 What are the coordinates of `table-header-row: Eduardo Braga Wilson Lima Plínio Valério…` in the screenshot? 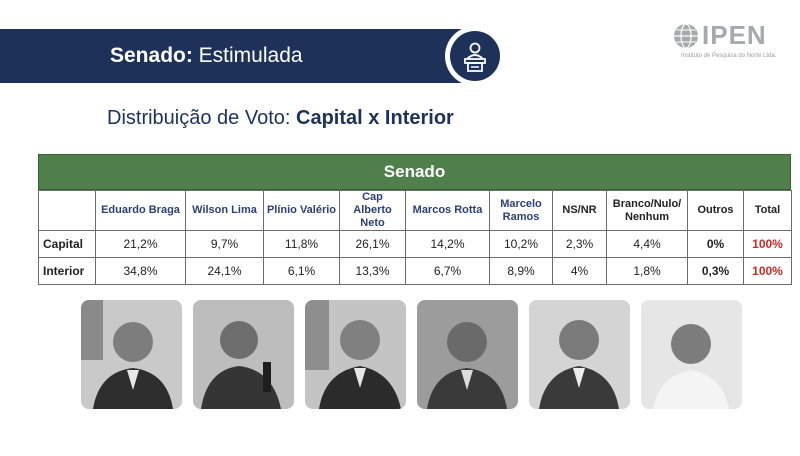 It's located at (415, 210).